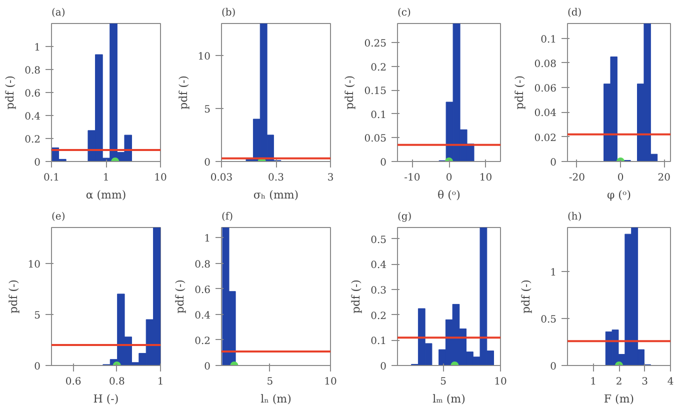 This screenshot has height=408, width=682. What do you see at coordinates (619, 382) in the screenshot?
I see `x-tick-label: 2` at bounding box center [619, 382].